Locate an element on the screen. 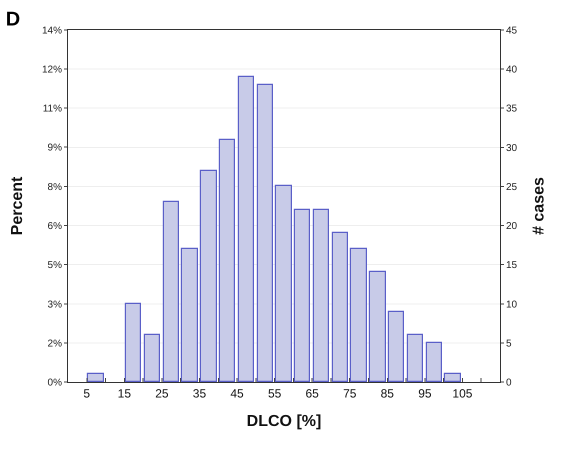  y2-tick-label: 5 is located at coordinates (509, 344).